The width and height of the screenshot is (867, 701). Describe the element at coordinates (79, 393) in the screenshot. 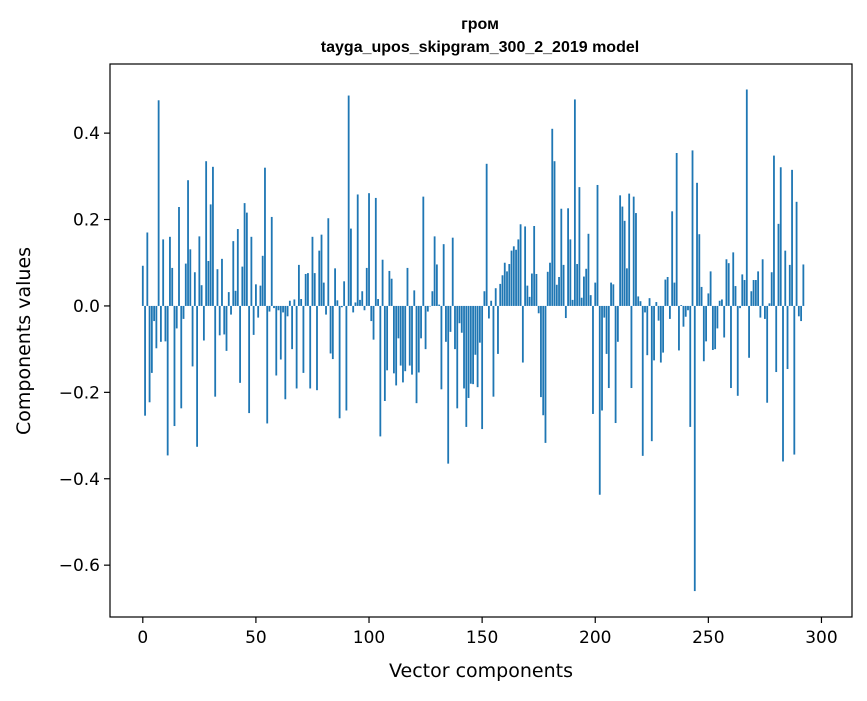

I see `y-tick-label: −0.2` at that location.